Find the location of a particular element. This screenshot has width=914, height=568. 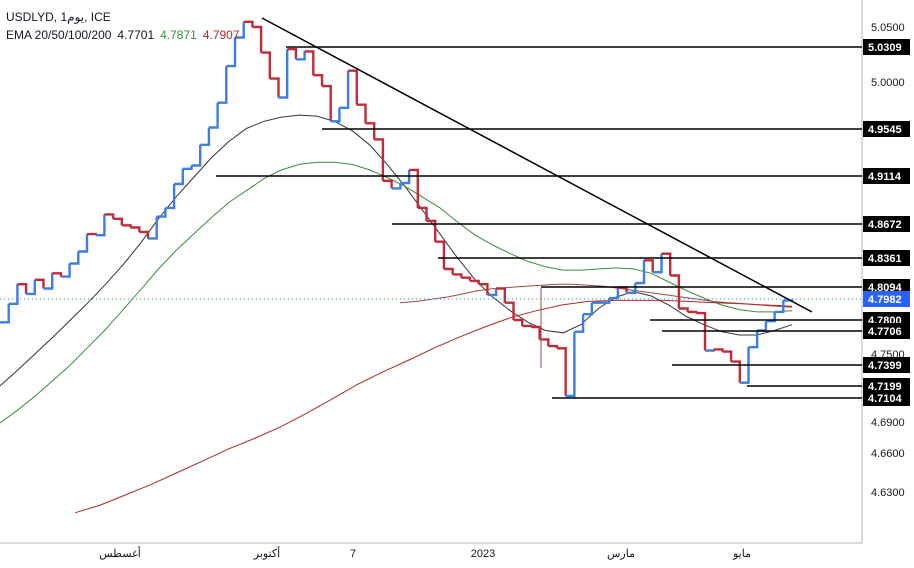

y-tick-label: 5.0000 is located at coordinates (888, 83).